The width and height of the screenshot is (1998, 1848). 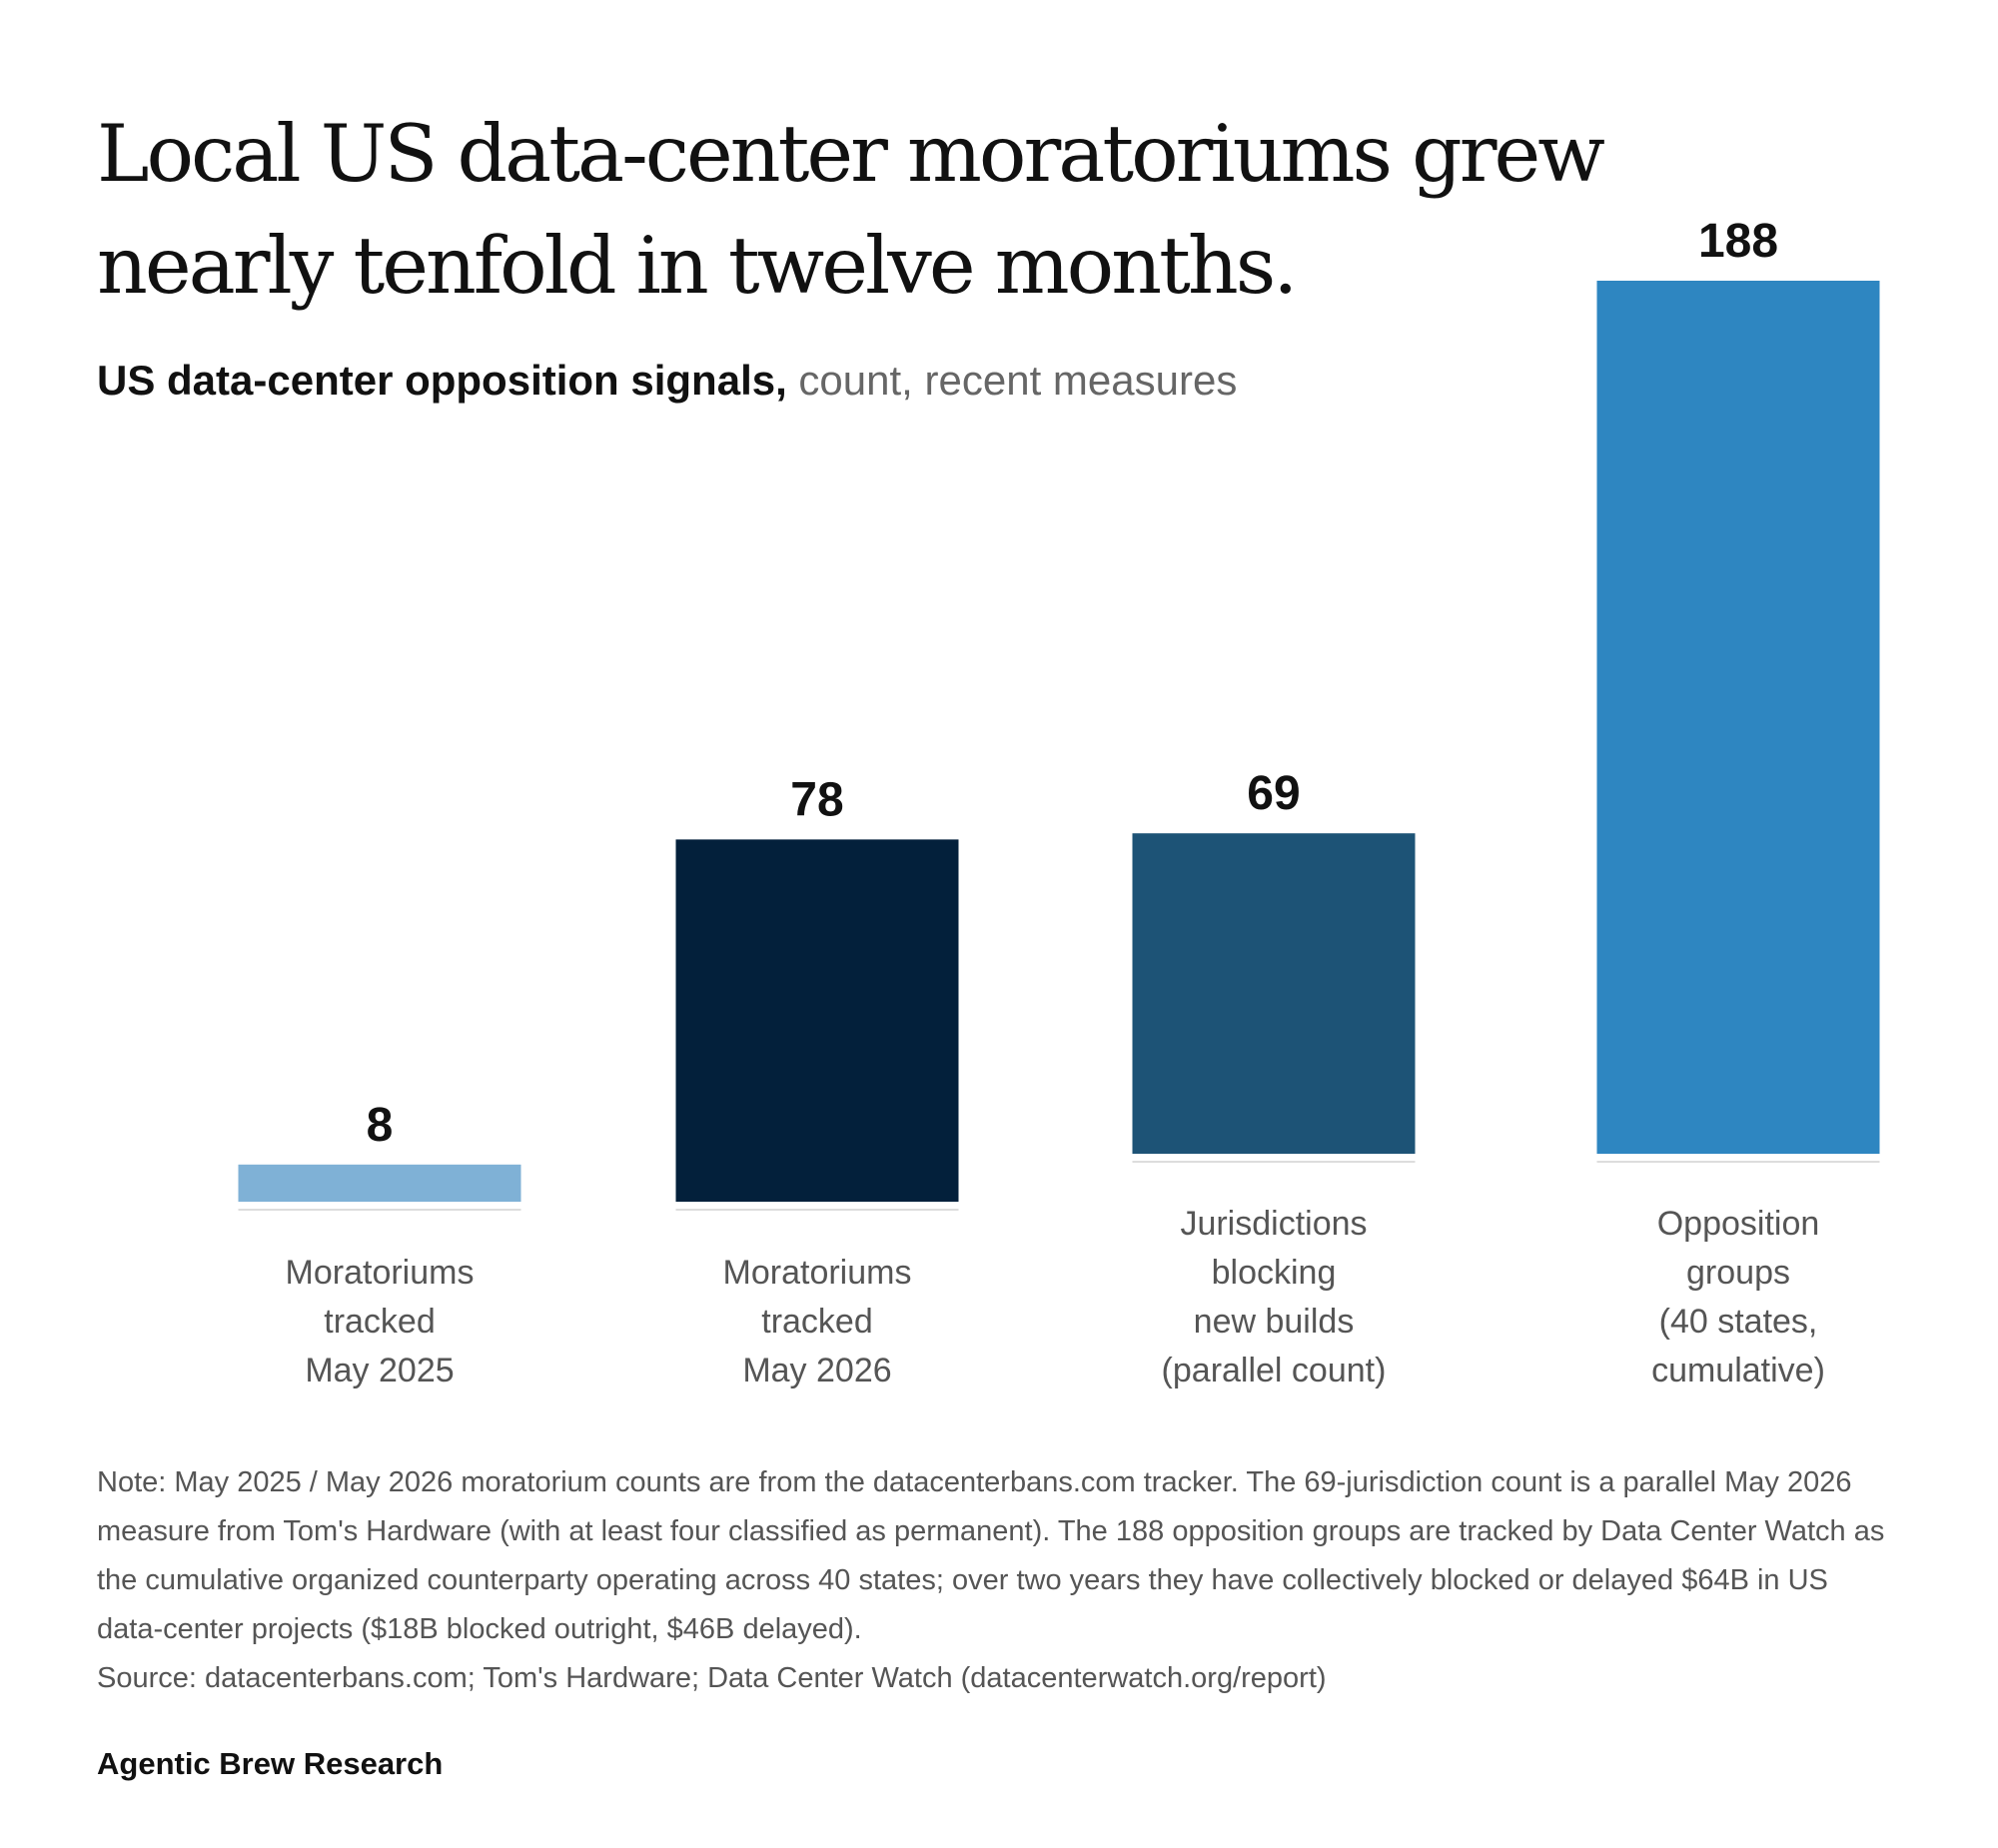 I want to click on category-label-line: (40 states,, so click(x=1739, y=1322).